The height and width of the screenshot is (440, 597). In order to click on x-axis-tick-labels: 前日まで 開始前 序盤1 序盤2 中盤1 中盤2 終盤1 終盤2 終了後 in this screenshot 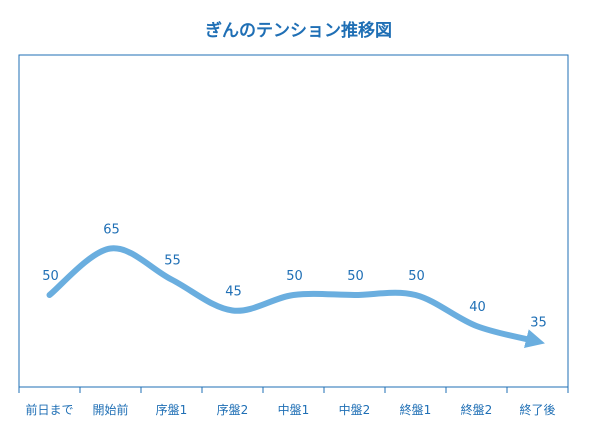, I will do `click(290, 409)`.